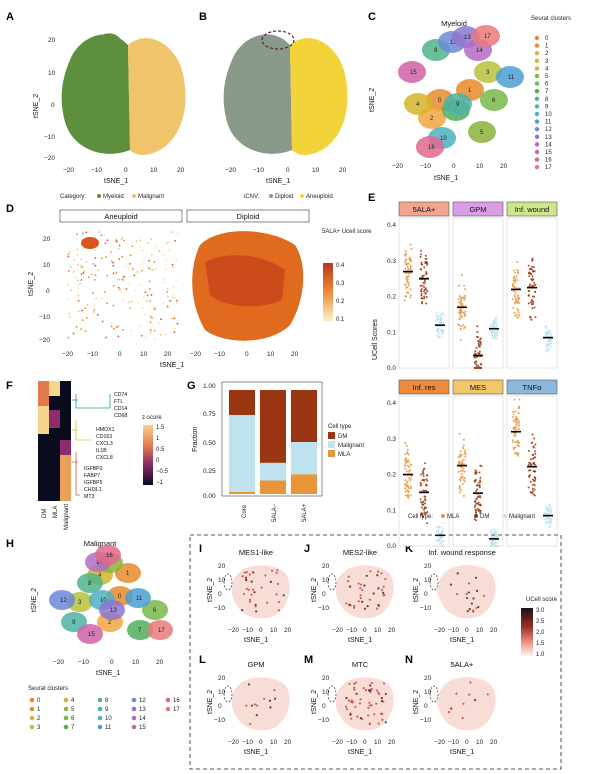 The height and width of the screenshot is (774, 599). I want to click on y-tick: 0.25, so click(209, 471).